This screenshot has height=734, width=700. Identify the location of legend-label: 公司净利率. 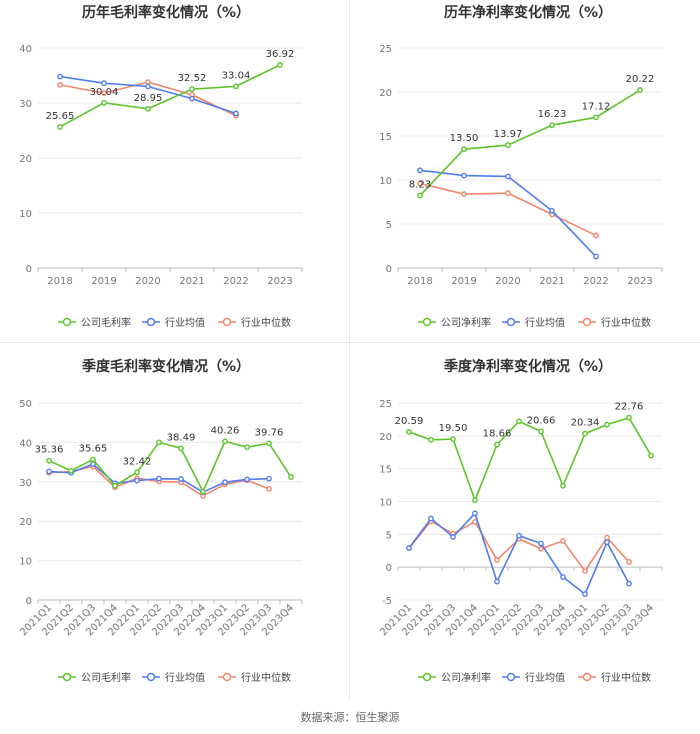
(466, 677).